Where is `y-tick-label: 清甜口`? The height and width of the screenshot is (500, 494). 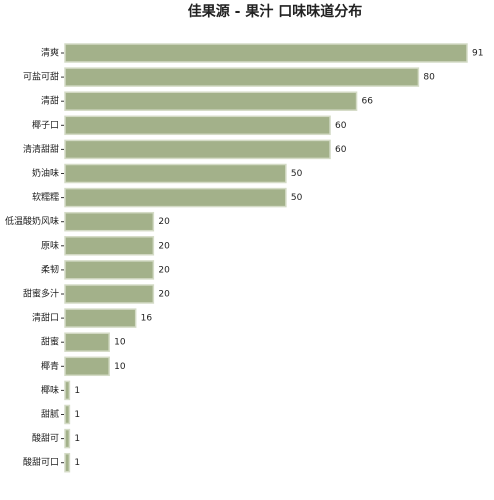 y-tick-label: 清甜口 is located at coordinates (45, 318).